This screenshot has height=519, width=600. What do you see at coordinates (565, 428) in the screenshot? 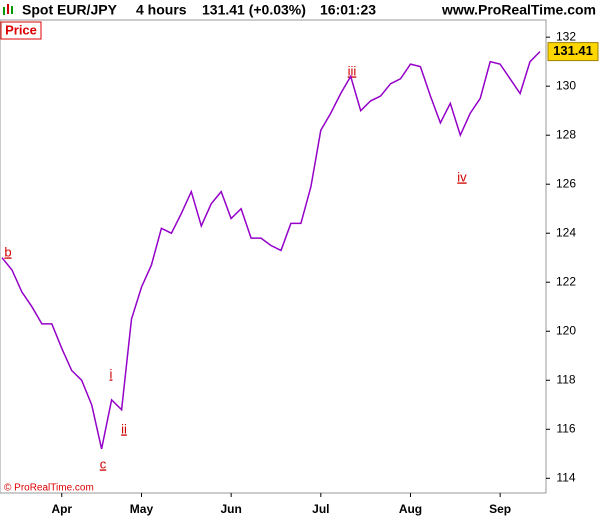
I see `y-tick-label: 116` at bounding box center [565, 428].